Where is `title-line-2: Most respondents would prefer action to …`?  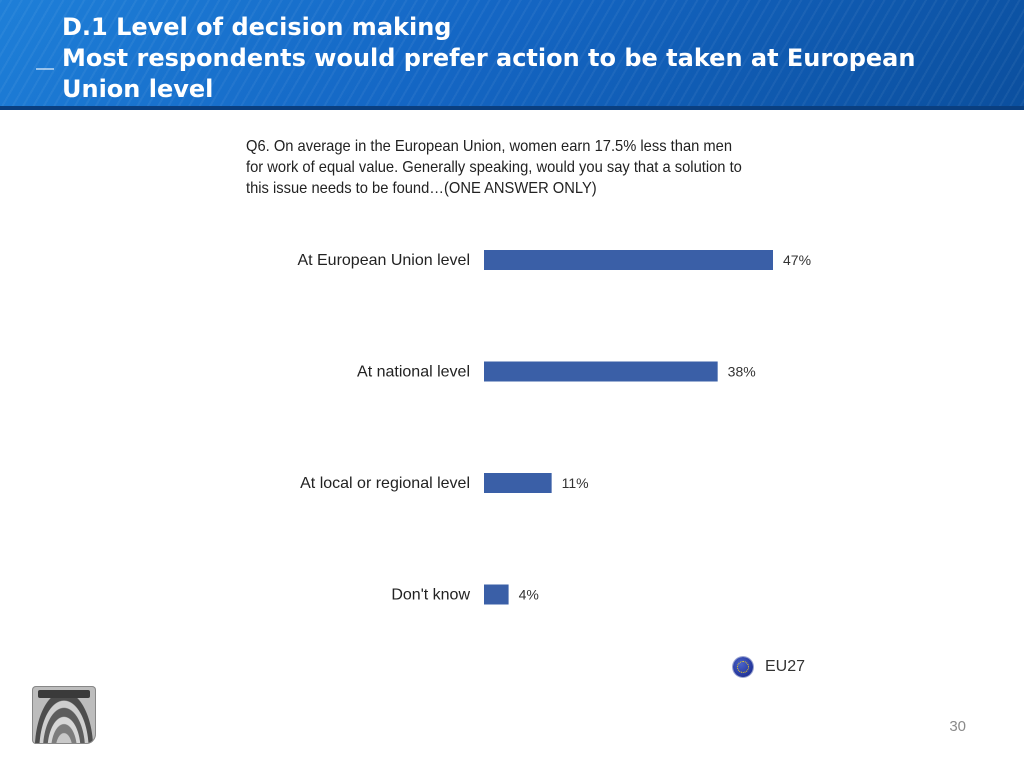
title-line-2: Most respondents would prefer action to … is located at coordinates (489, 73).